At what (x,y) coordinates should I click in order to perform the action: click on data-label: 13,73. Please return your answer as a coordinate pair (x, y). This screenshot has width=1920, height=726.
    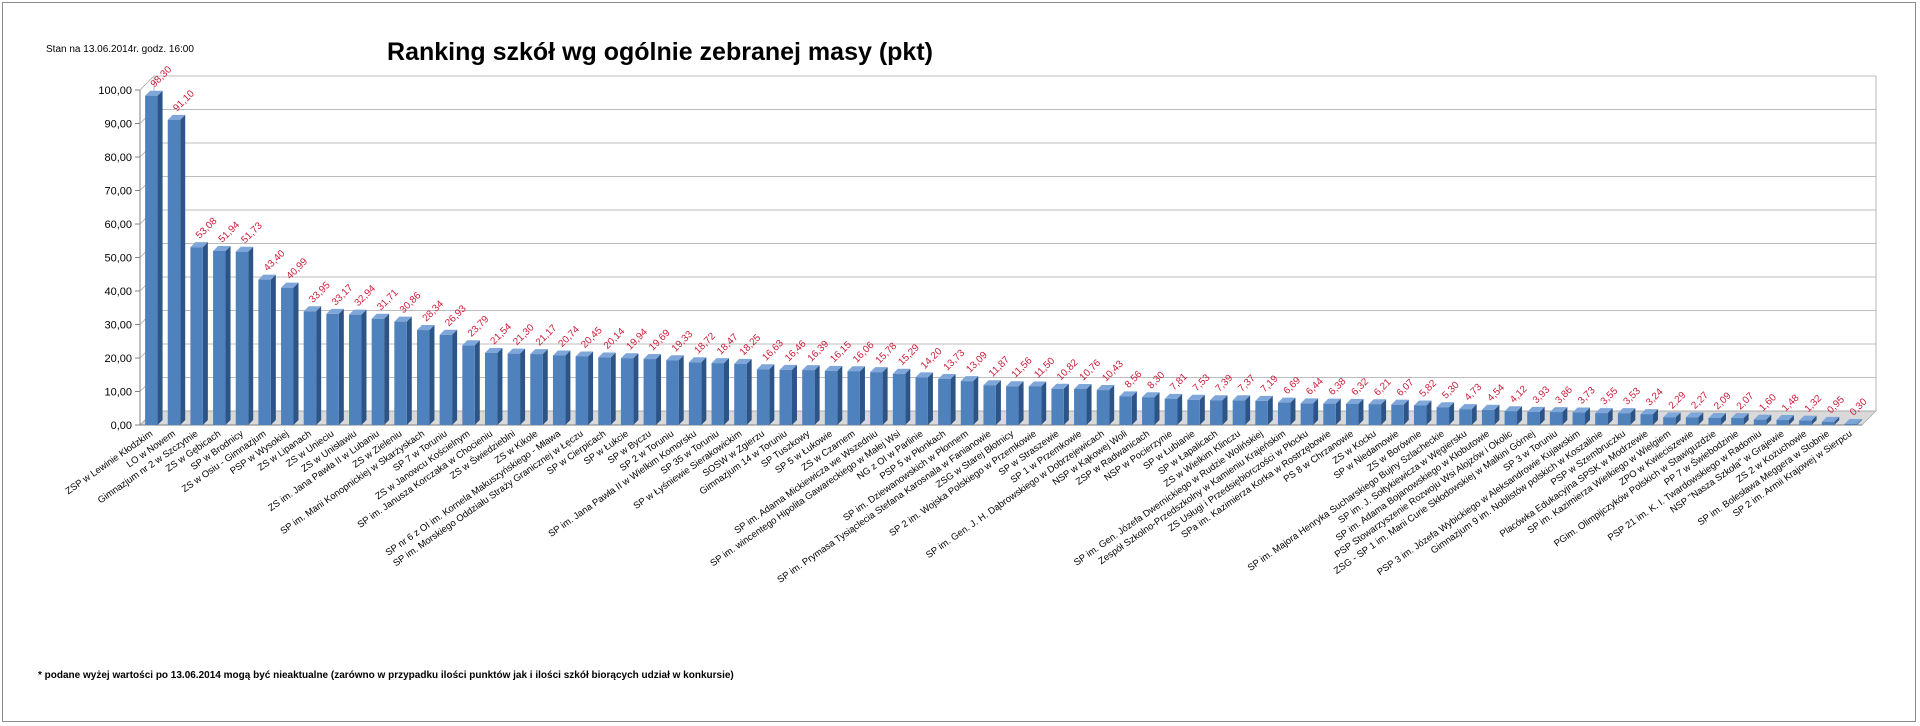
    Looking at the image, I should click on (955, 360).